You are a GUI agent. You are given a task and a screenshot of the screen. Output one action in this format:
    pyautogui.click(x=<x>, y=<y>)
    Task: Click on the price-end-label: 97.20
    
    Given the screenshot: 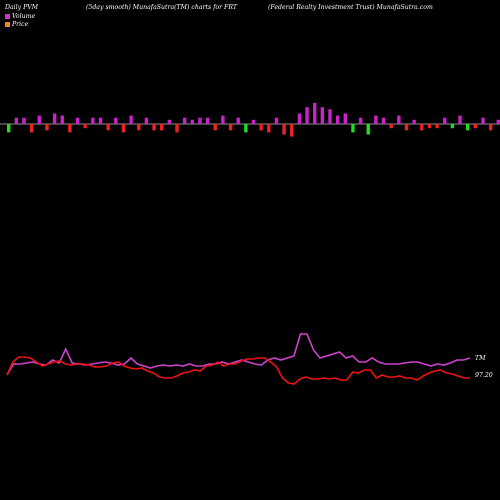 What is the action you would take?
    pyautogui.click(x=484, y=375)
    